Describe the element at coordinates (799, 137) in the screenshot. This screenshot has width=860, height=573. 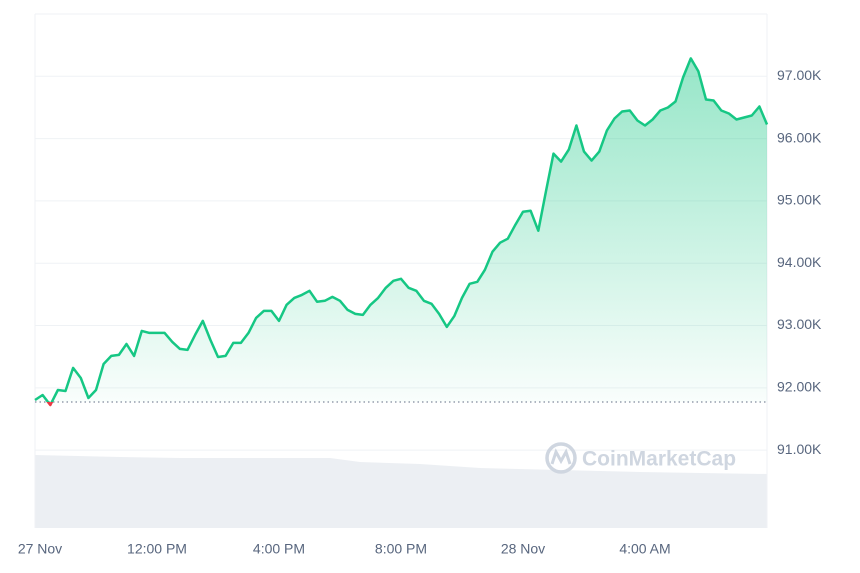
I see `y-tick-label: 96.00K` at that location.